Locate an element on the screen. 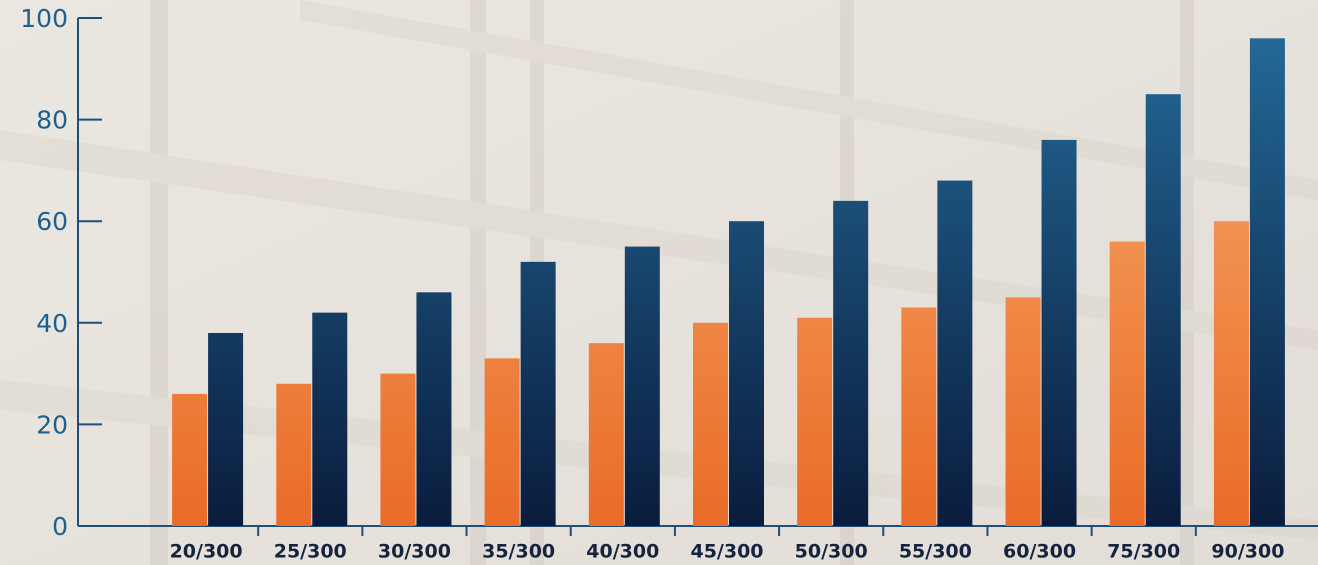  x-tick-label: 40/300 is located at coordinates (622, 552).